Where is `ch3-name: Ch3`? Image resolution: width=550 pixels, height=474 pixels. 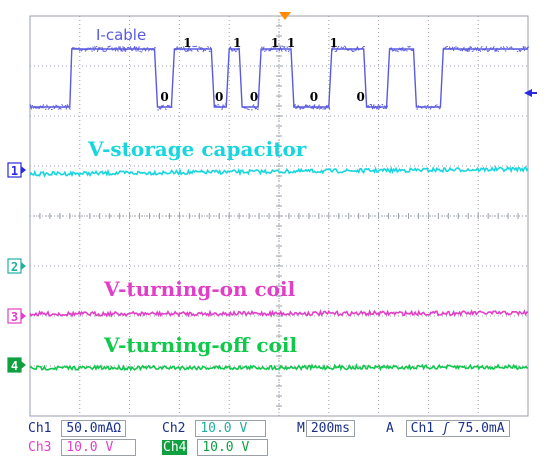
ch3-name: Ch3 is located at coordinates (40, 447).